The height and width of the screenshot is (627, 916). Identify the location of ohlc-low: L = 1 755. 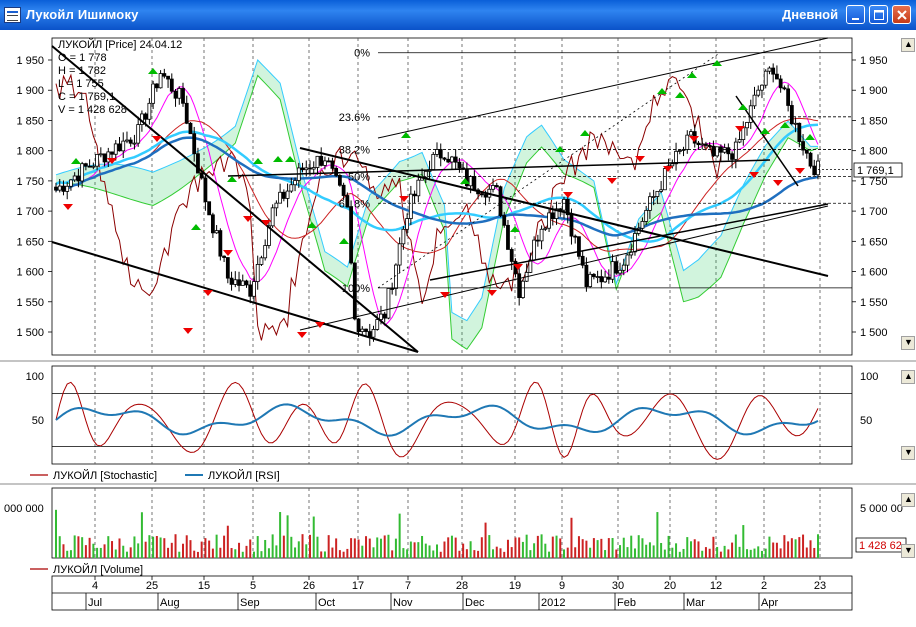
(81, 84).